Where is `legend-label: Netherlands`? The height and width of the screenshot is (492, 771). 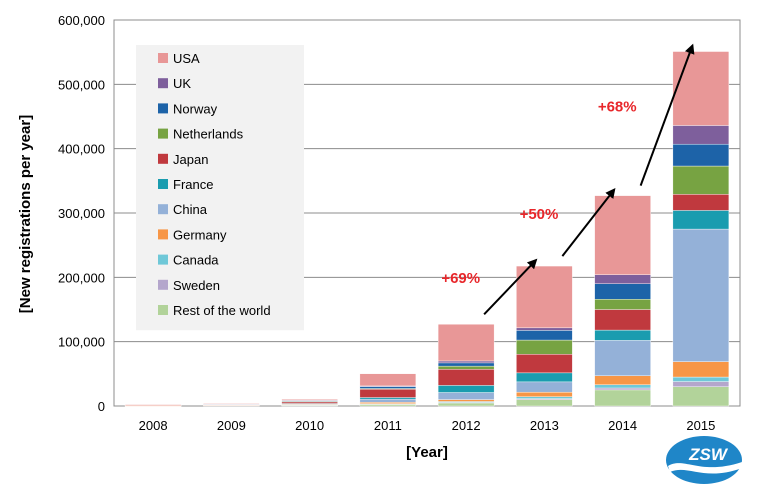 legend-label: Netherlands is located at coordinates (208, 134).